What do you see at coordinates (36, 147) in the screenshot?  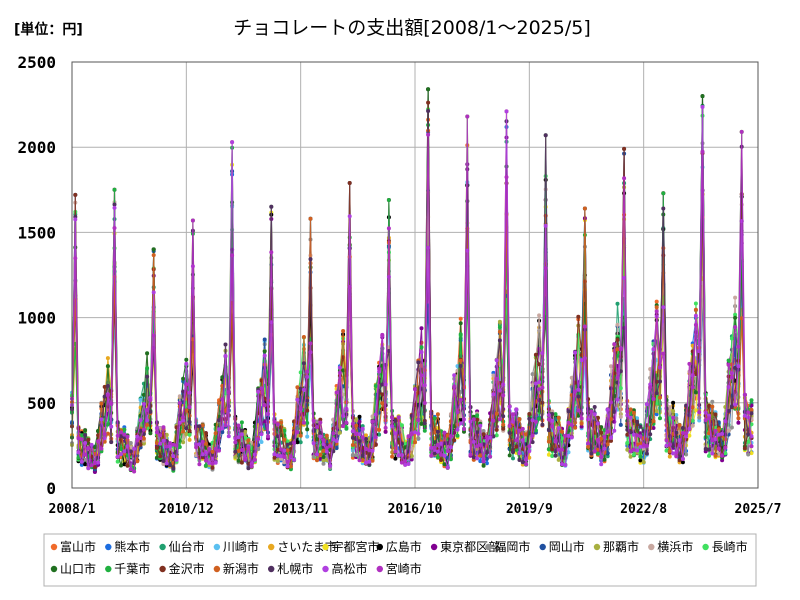 I see `y-tick-label: 2000` at bounding box center [36, 147].